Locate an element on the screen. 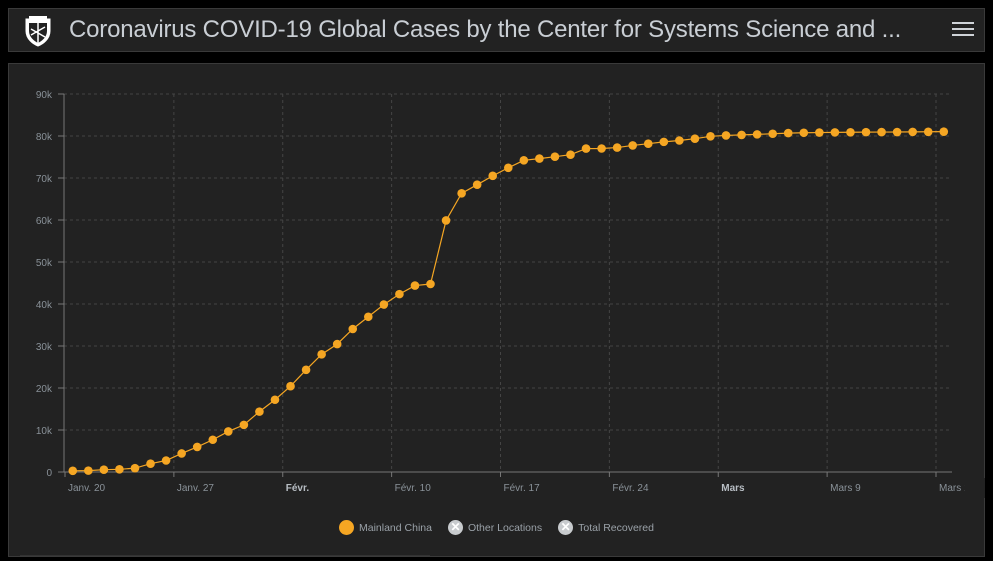 The width and height of the screenshot is (993, 561). panel-tab-strip is located at coordinates (225, 558).